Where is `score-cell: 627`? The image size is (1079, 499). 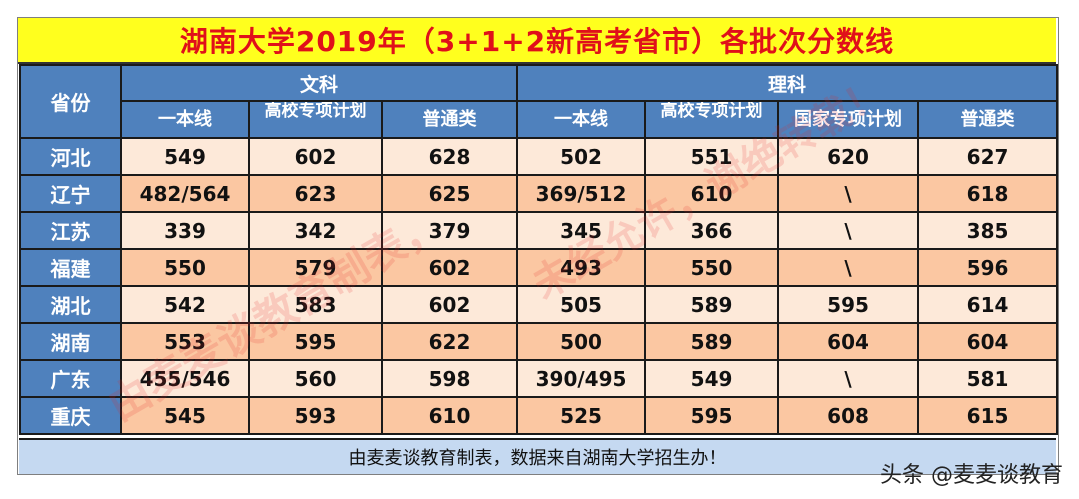
score-cell: 627 is located at coordinates (988, 156).